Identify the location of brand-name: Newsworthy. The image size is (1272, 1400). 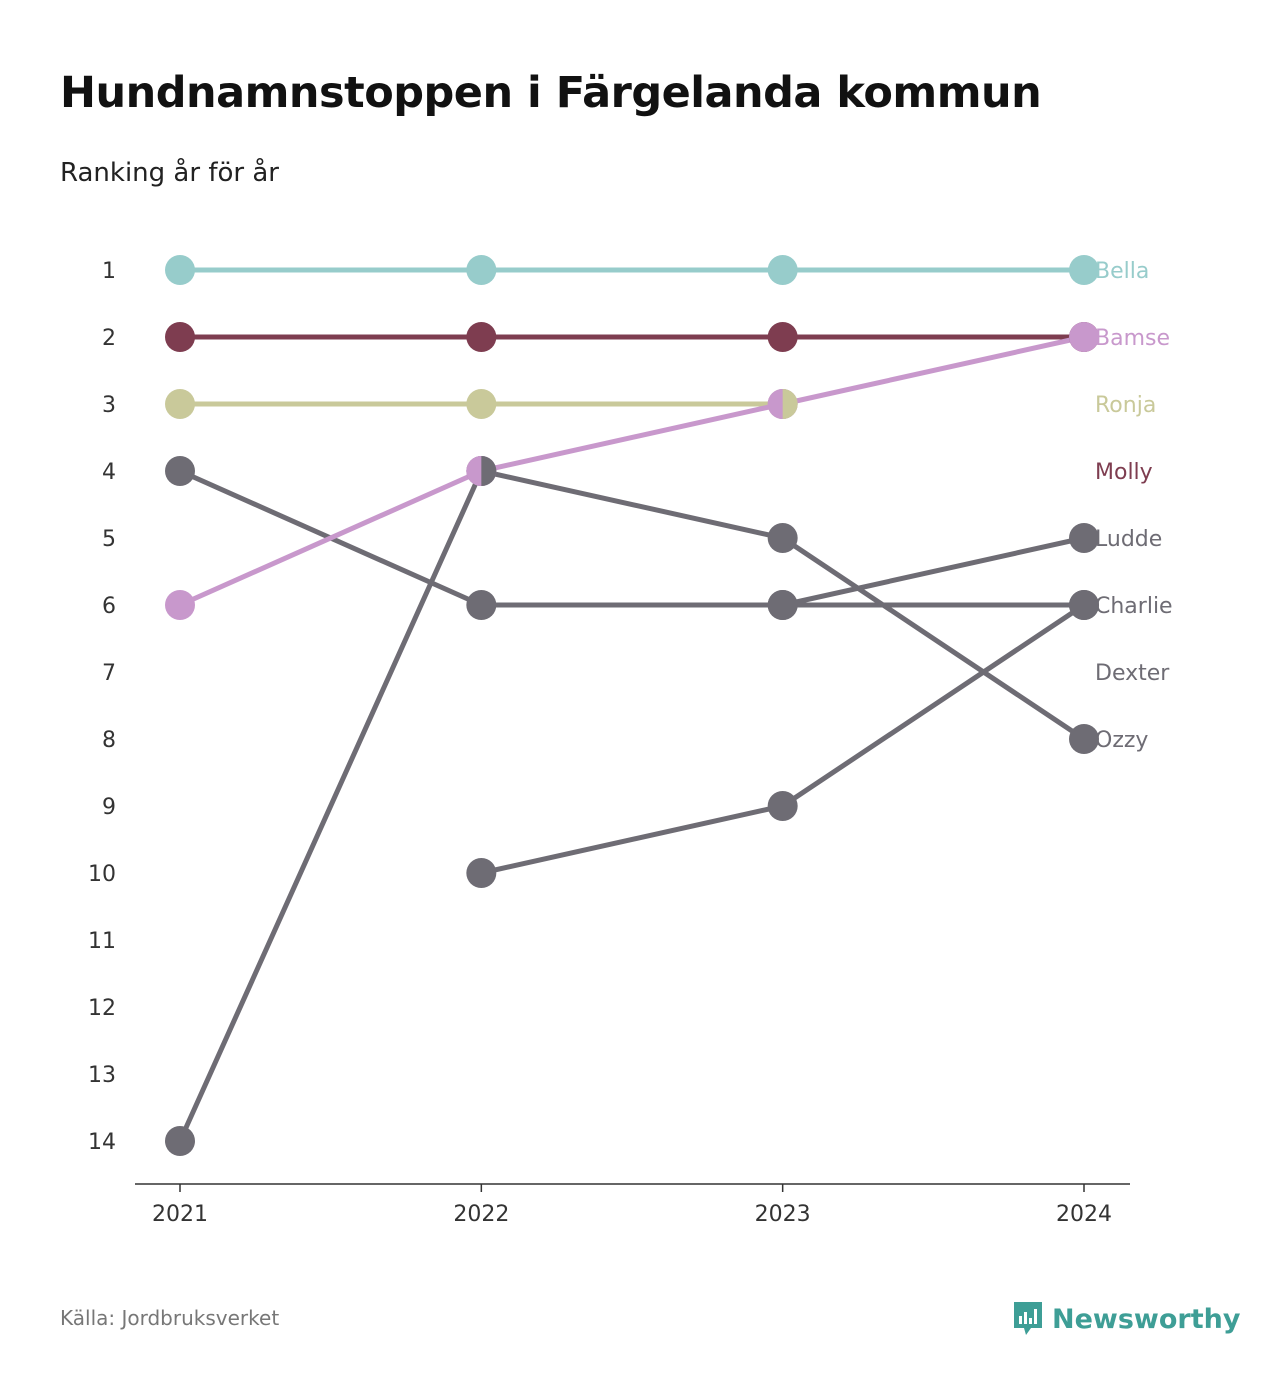
(1146, 1319).